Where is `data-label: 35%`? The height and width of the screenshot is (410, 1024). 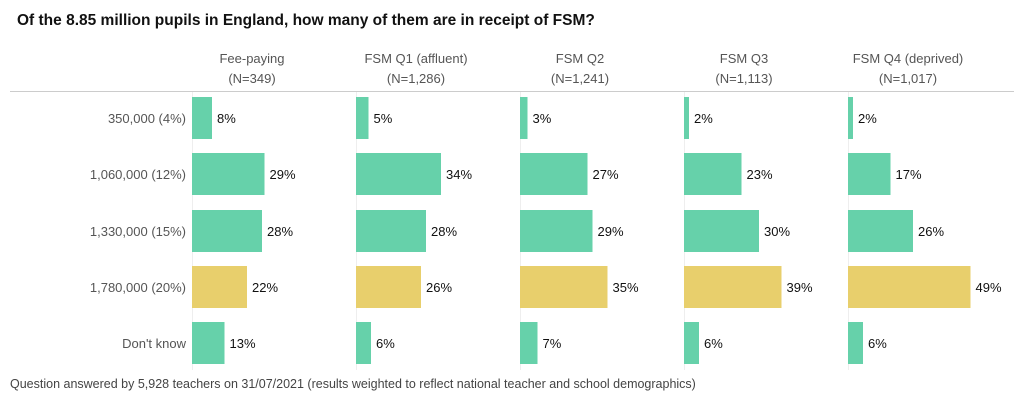
data-label: 35% is located at coordinates (626, 287).